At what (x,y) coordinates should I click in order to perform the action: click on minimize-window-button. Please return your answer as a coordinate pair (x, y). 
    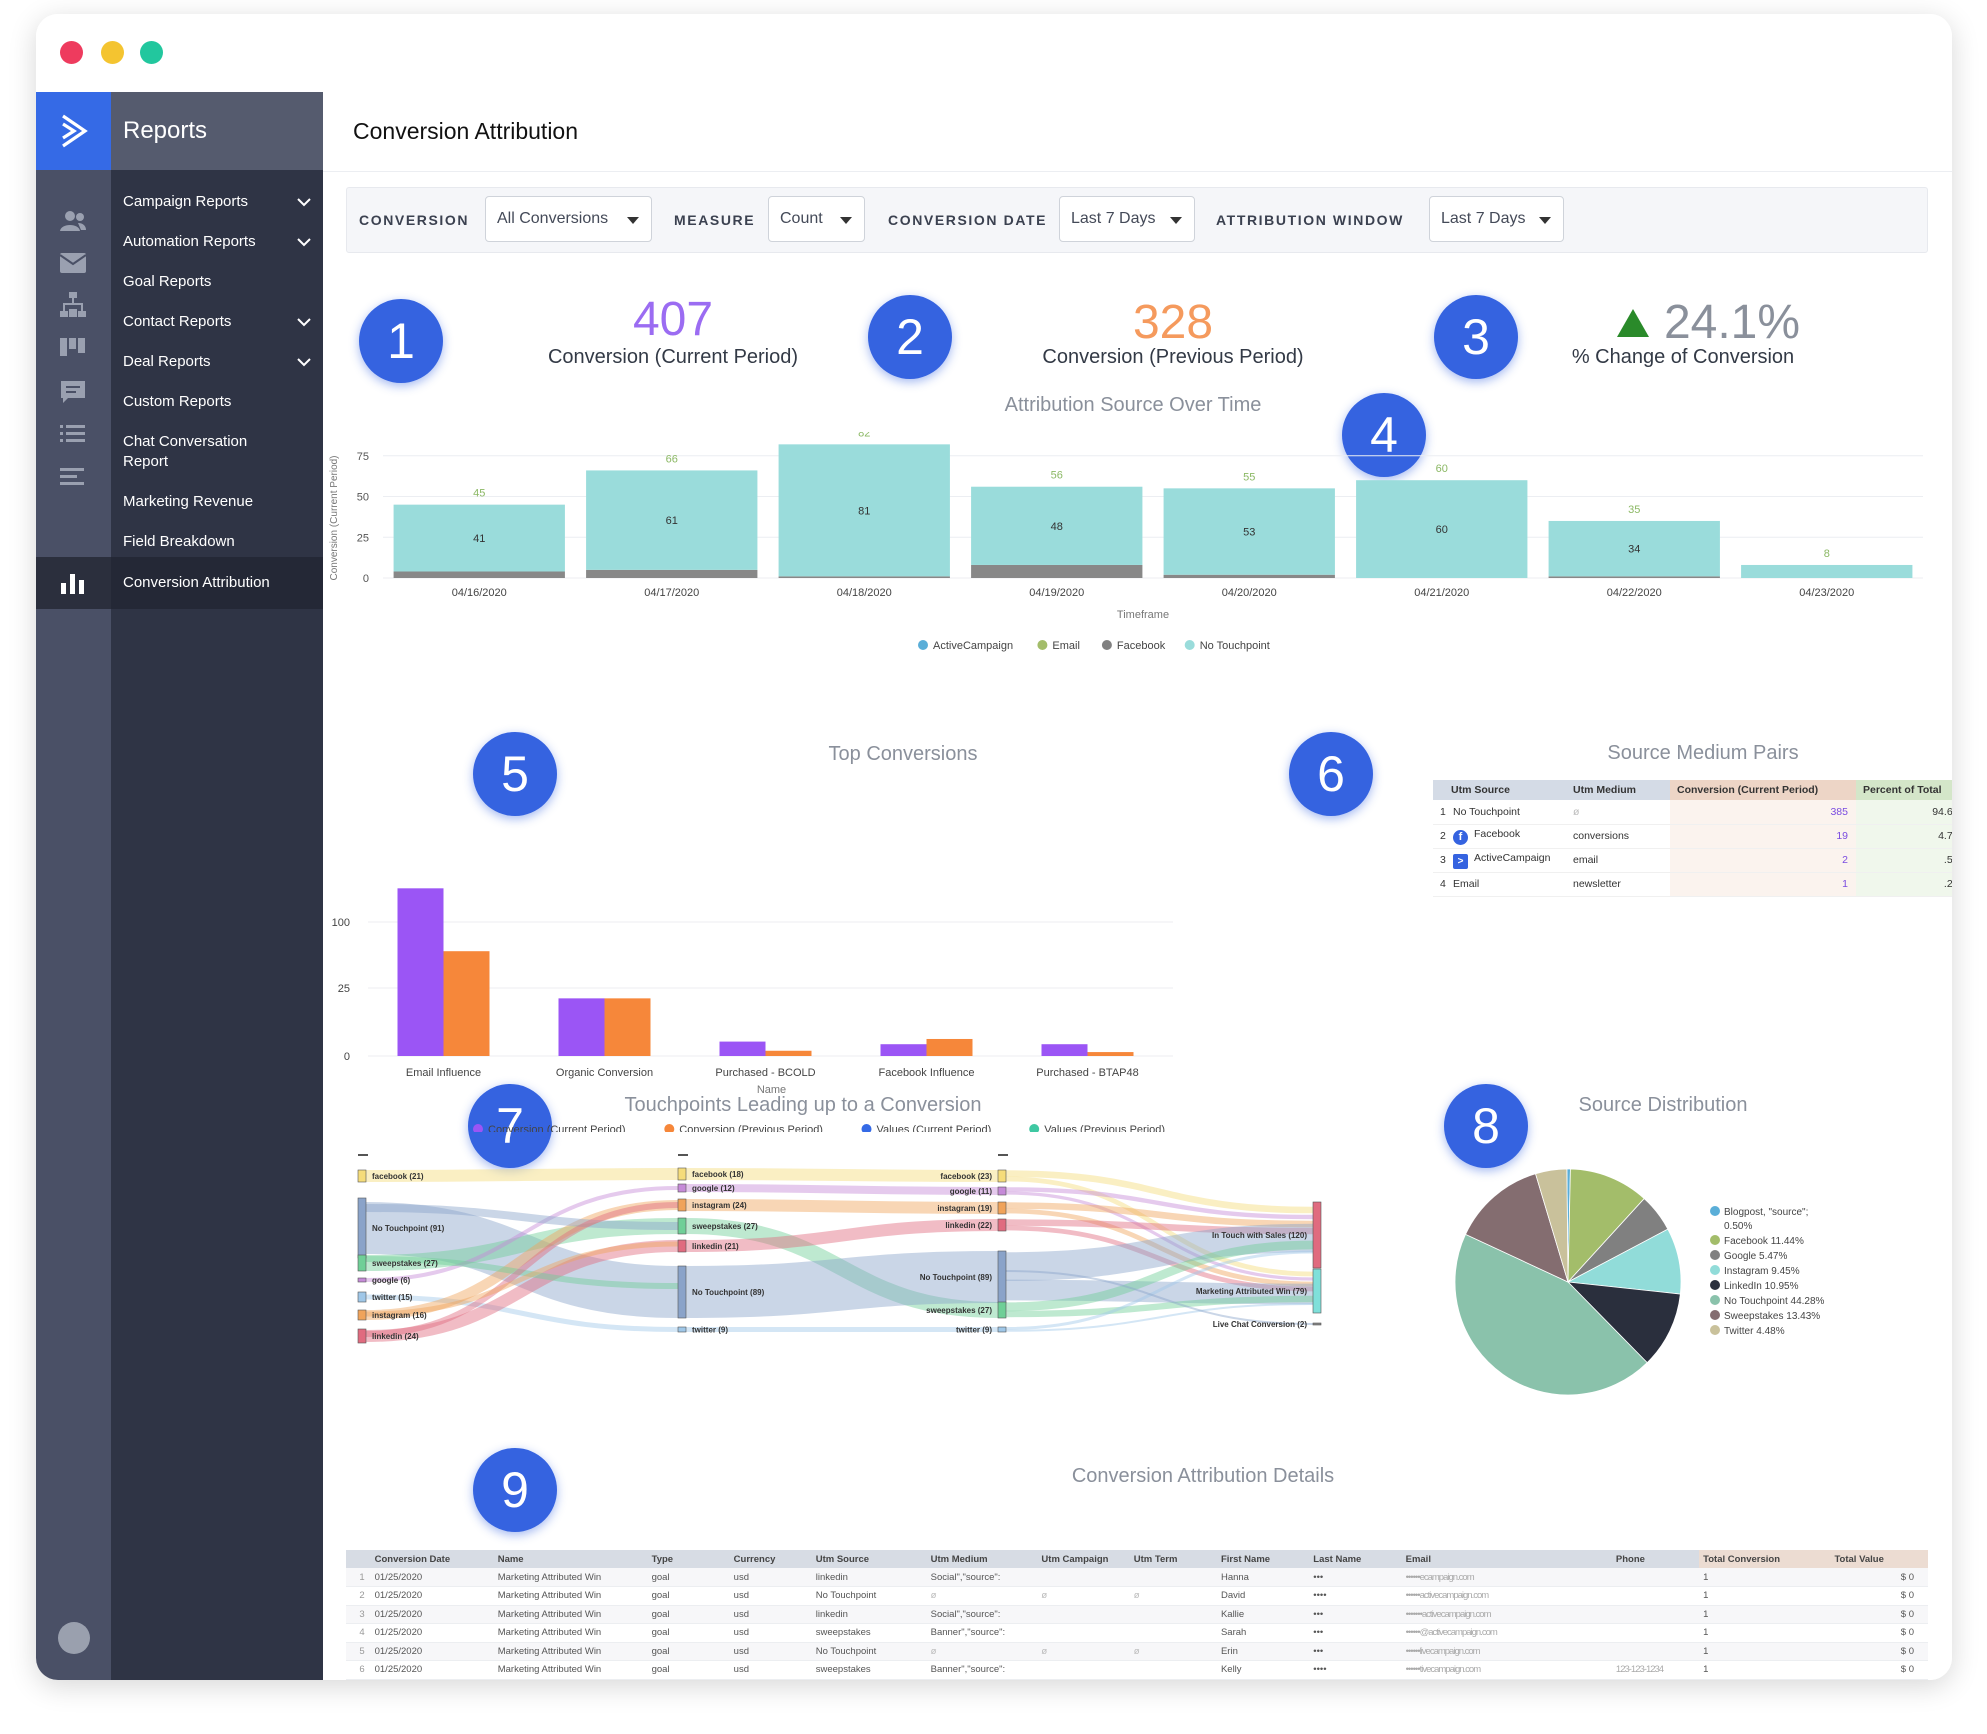
    Looking at the image, I should click on (112, 52).